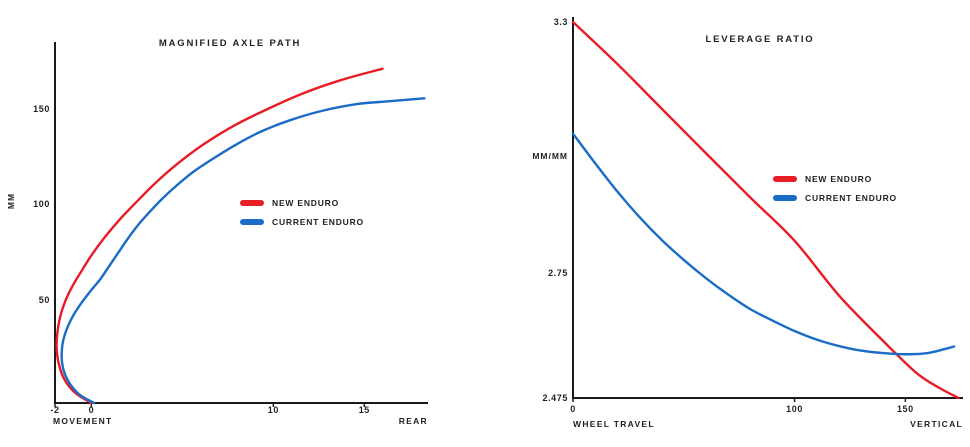 Image resolution: width=970 pixels, height=447 pixels. I want to click on leverage-ratio-y-tick-label: 3.3, so click(560, 22).